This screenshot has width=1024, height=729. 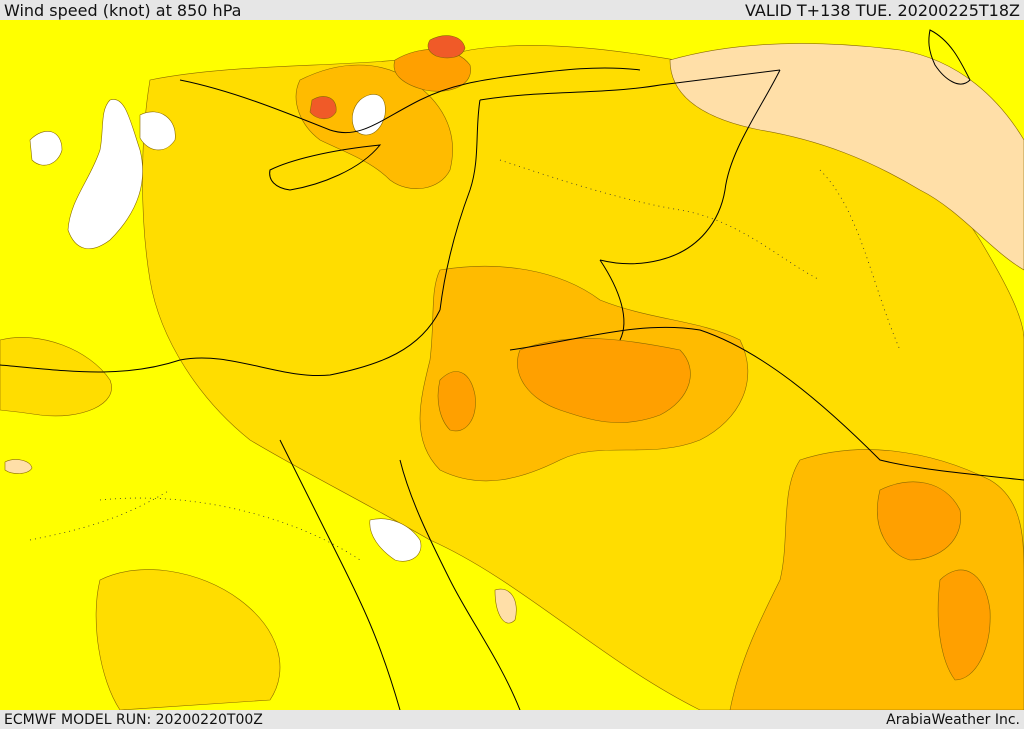 What do you see at coordinates (460, 584) in the screenshot?
I see `coastline-red-sea-east` at bounding box center [460, 584].